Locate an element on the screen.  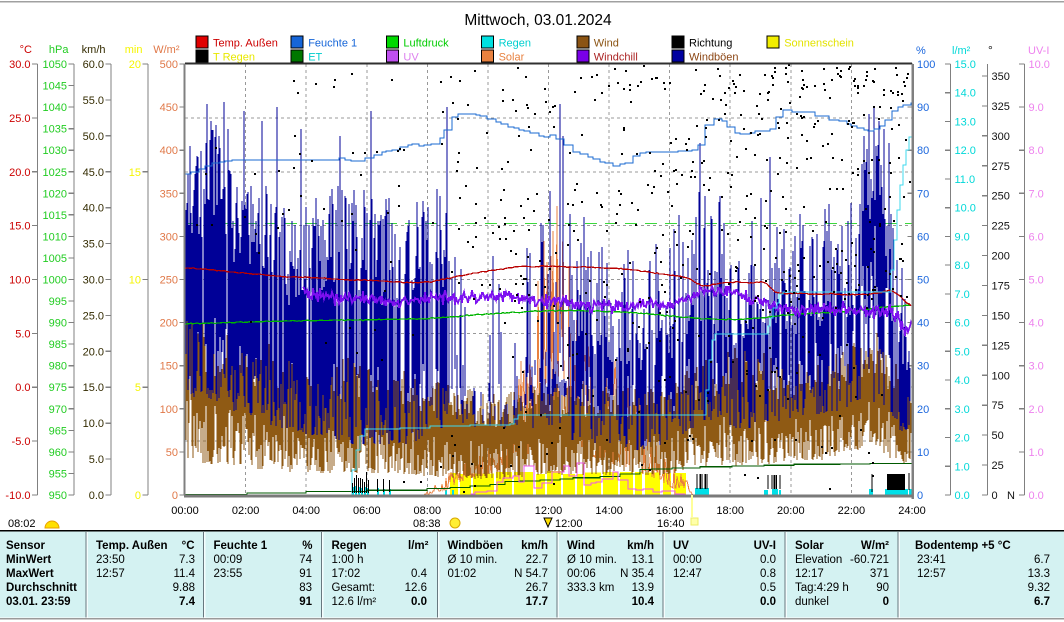
svg-text: 70 is located at coordinates (923, 194).